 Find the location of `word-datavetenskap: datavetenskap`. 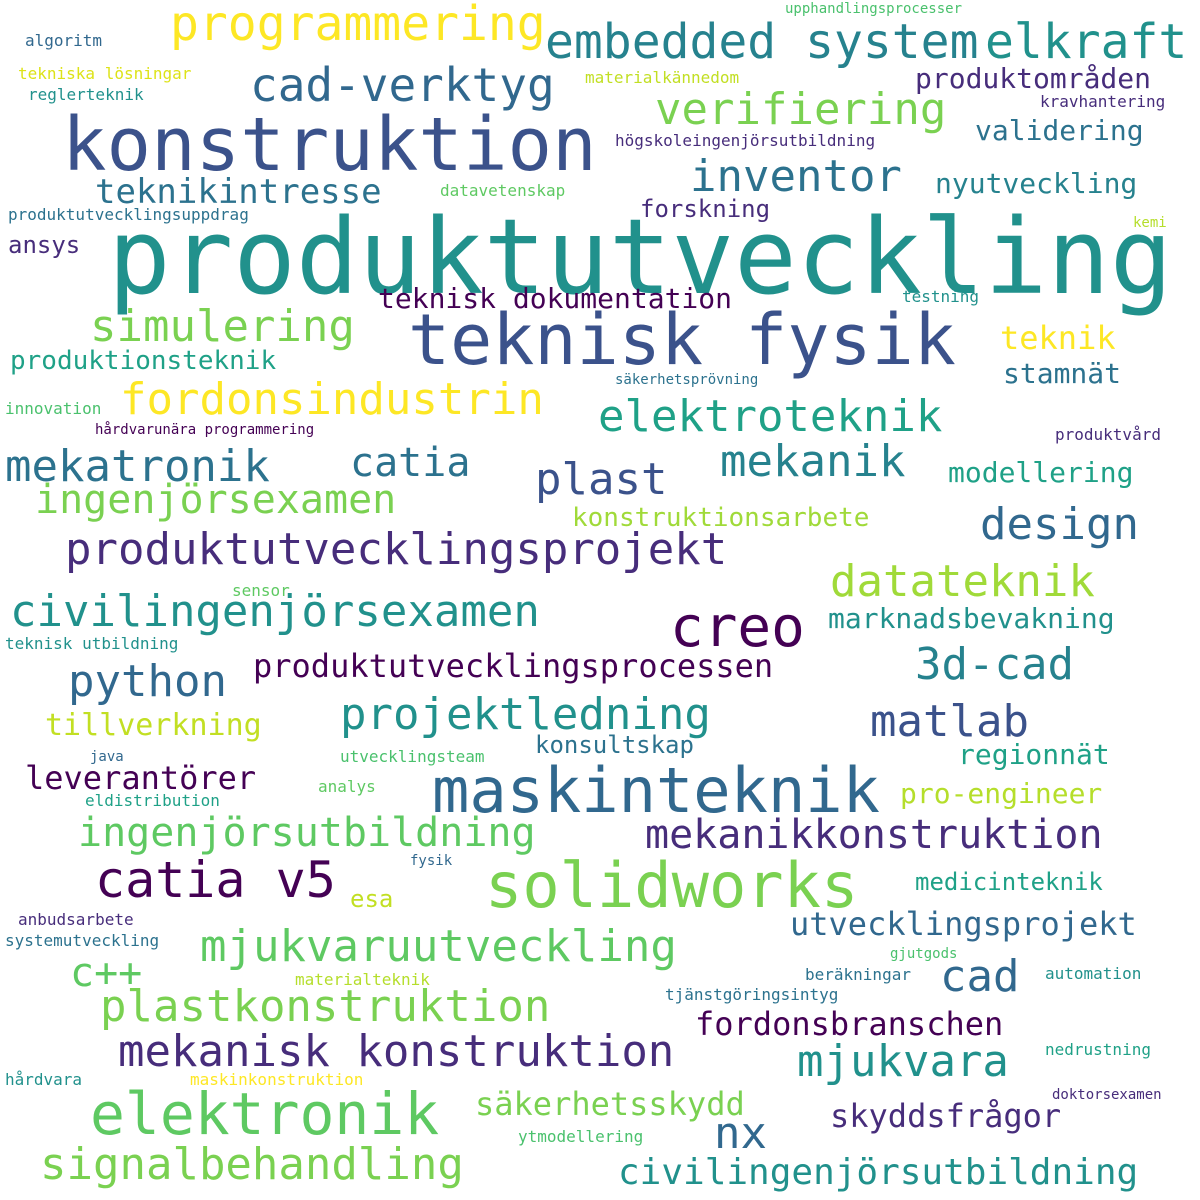

word-datavetenskap: datavetenskap is located at coordinates (503, 190).